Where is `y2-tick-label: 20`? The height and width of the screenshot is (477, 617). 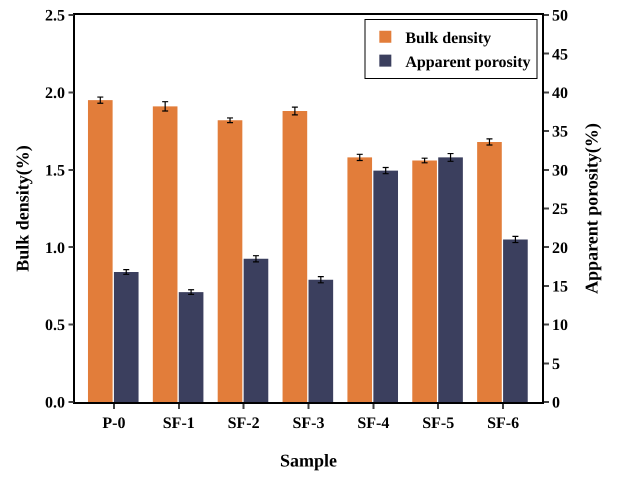
y2-tick-label: 20 is located at coordinates (560, 248).